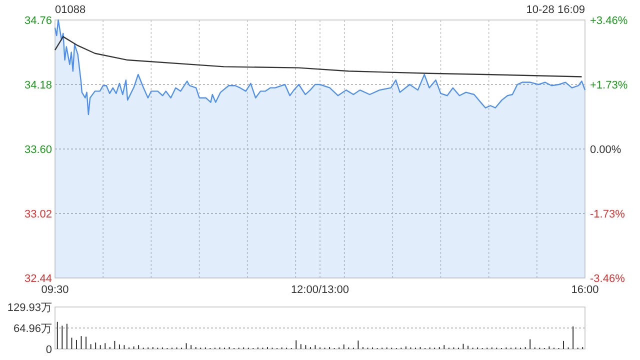 This screenshot has width=640, height=360. What do you see at coordinates (608, 278) in the screenshot?
I see `y2-tick-label: -3.46%` at bounding box center [608, 278].